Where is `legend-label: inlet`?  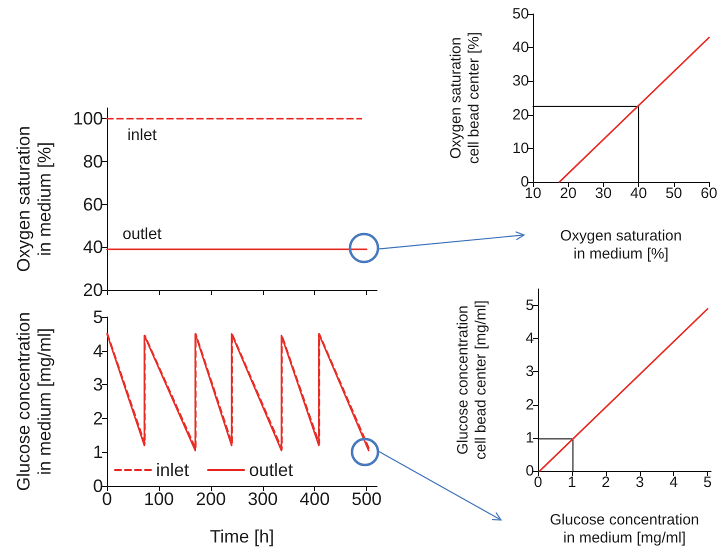 legend-label: inlet is located at coordinates (173, 470).